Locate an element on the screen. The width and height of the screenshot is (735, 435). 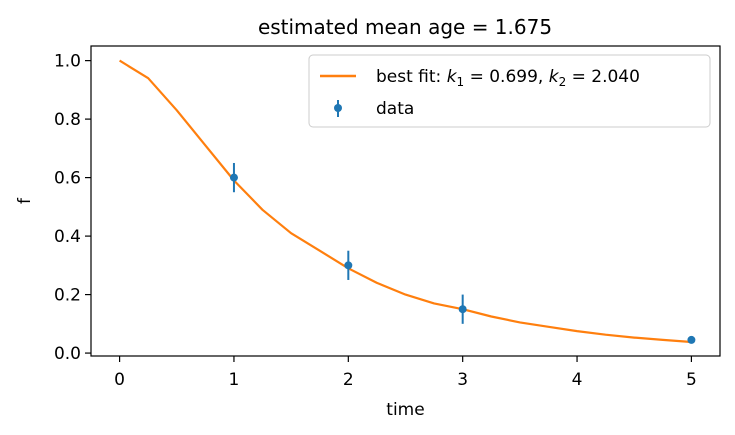
legend-k2-symbol: k is located at coordinates (554, 77).